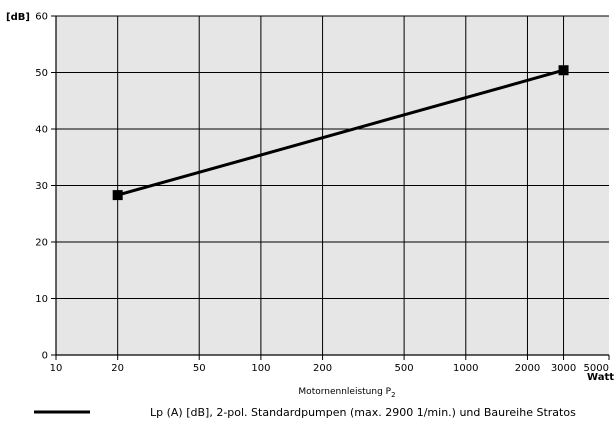  I want to click on y-tick-label: 20, so click(41, 243).